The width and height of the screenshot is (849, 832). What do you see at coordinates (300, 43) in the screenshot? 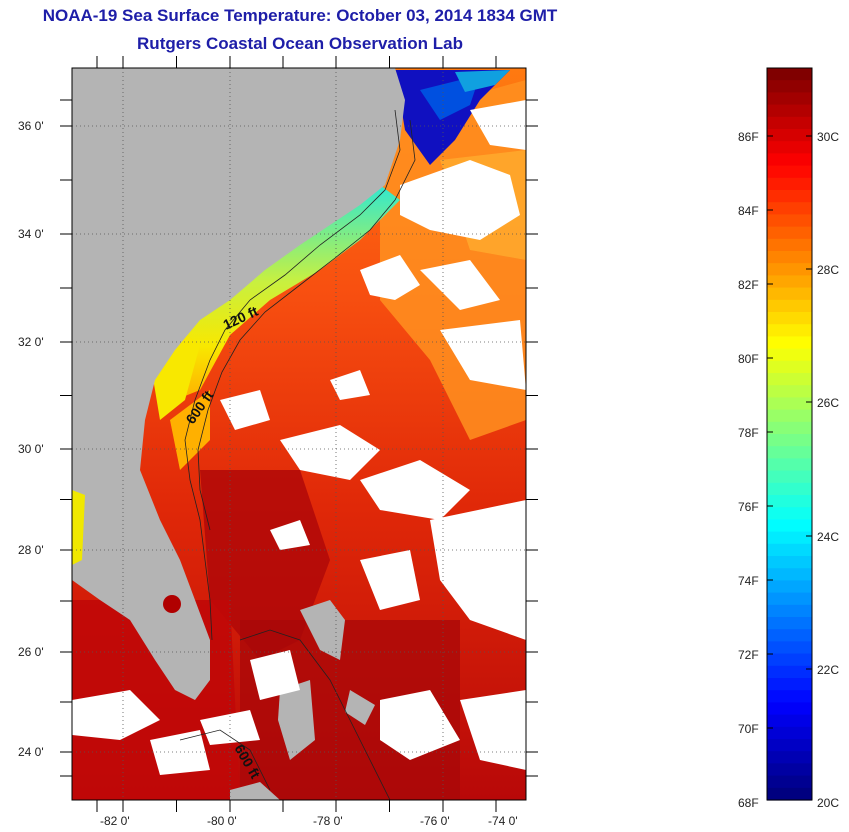
I see `map-subtitle: Rutgers Coastal Ocean Observation Lab` at bounding box center [300, 43].